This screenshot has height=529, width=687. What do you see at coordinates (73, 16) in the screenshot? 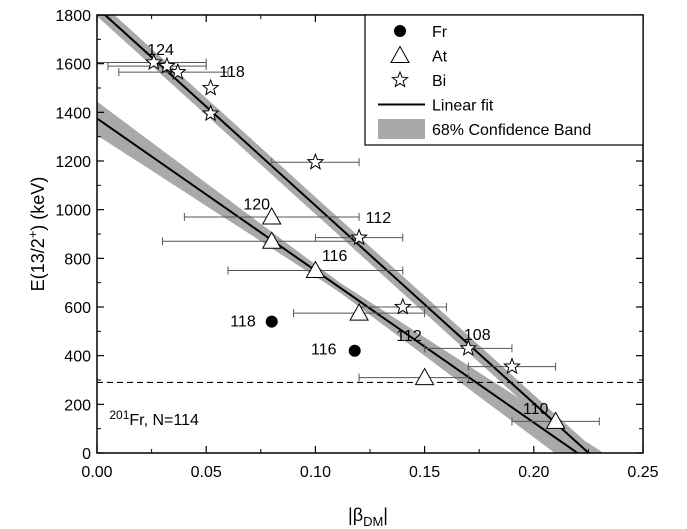
I see `y-tick-label: 1800` at bounding box center [73, 16].